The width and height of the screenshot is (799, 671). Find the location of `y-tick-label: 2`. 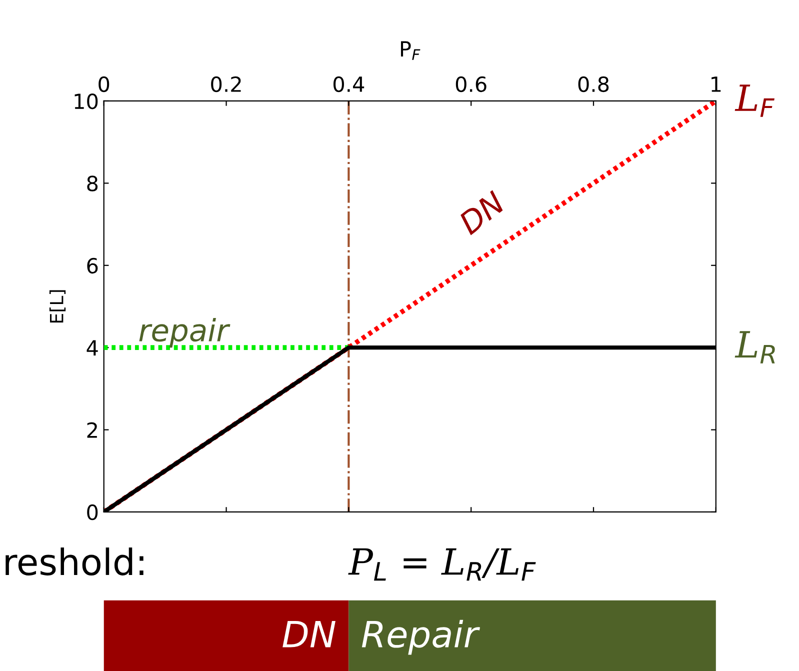

y-tick-label: 2 is located at coordinates (92, 430).